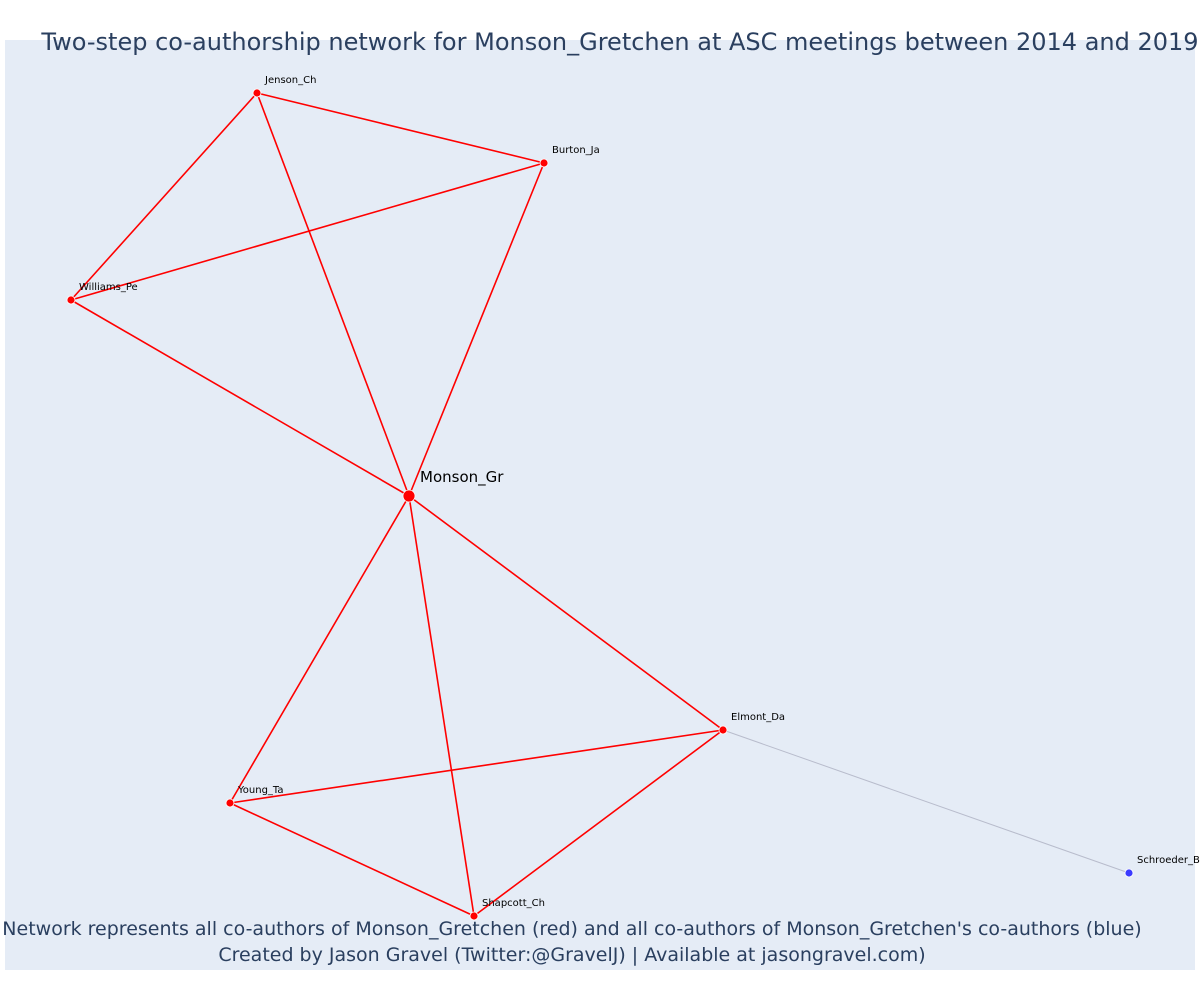 The image size is (1200, 1000). Describe the element at coordinates (723, 730) in the screenshot. I see `node-elmont` at that location.